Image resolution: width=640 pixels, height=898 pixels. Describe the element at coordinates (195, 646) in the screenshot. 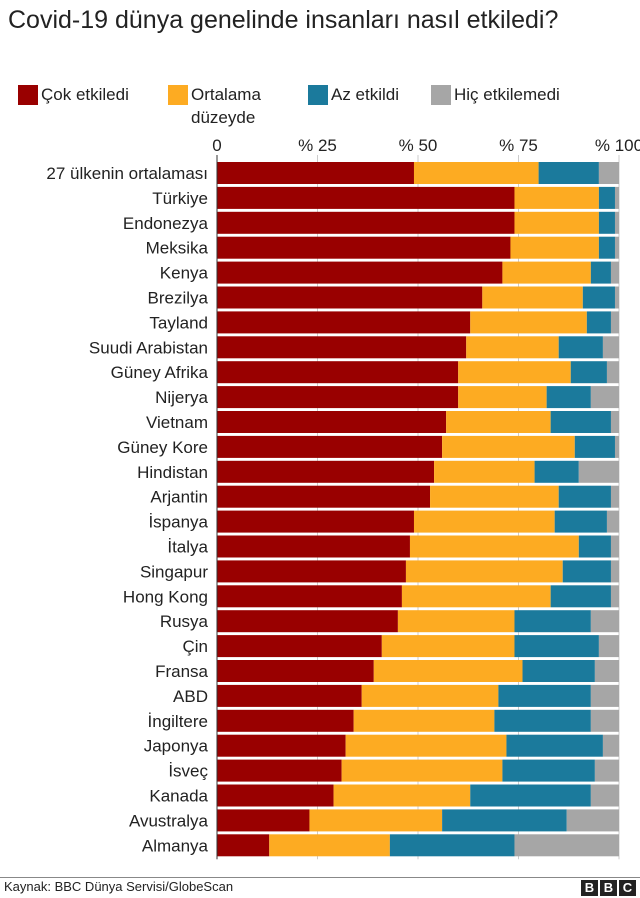

I see `category-label: Çin` at that location.